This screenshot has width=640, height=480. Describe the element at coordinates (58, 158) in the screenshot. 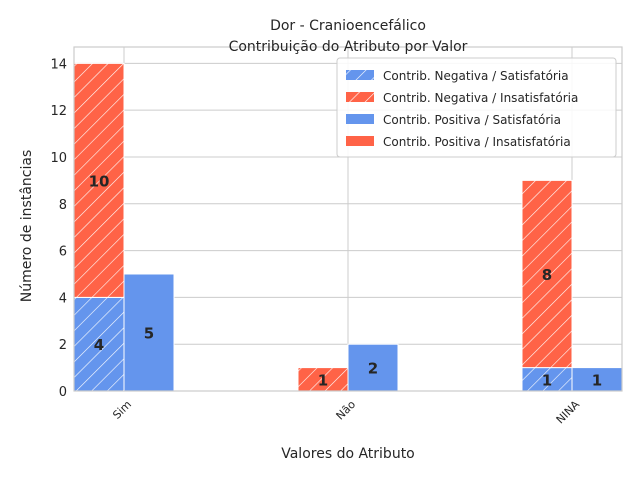

I see `y-tick-label: 10` at that location.